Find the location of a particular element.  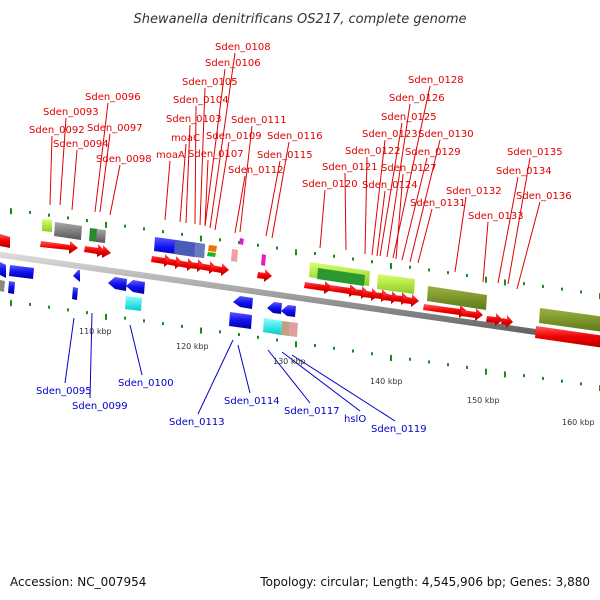

gene-label: Sden_0096 is located at coordinates (113, 97).